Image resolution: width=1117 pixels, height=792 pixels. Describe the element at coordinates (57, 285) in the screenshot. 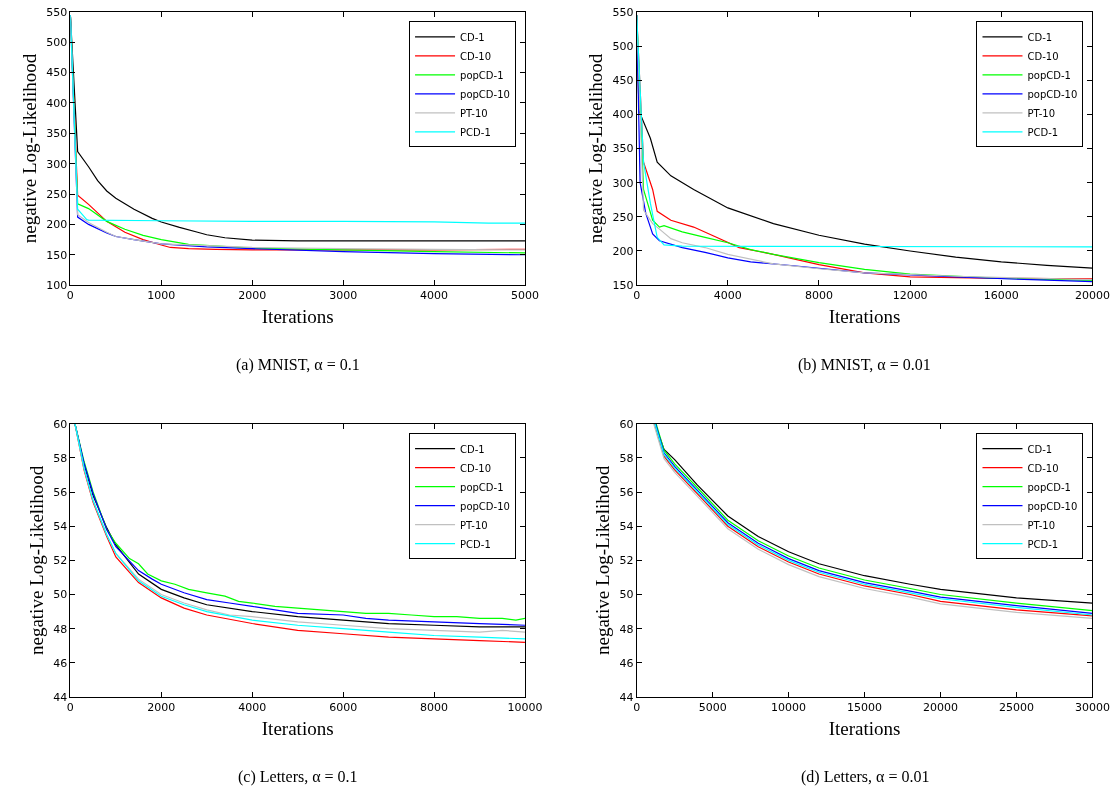

I see `y-tick-label: 100` at that location.